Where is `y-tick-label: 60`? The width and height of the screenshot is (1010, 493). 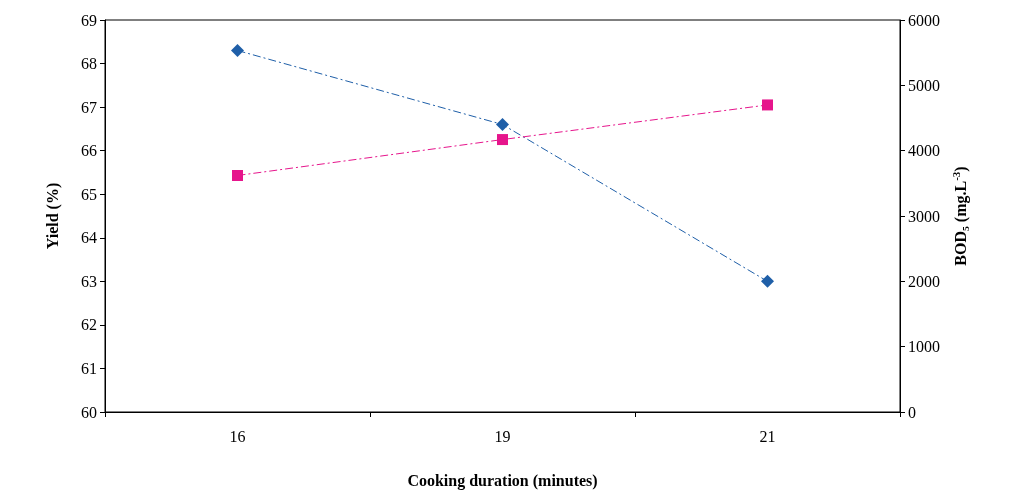 y-tick-label: 60 is located at coordinates (89, 412).